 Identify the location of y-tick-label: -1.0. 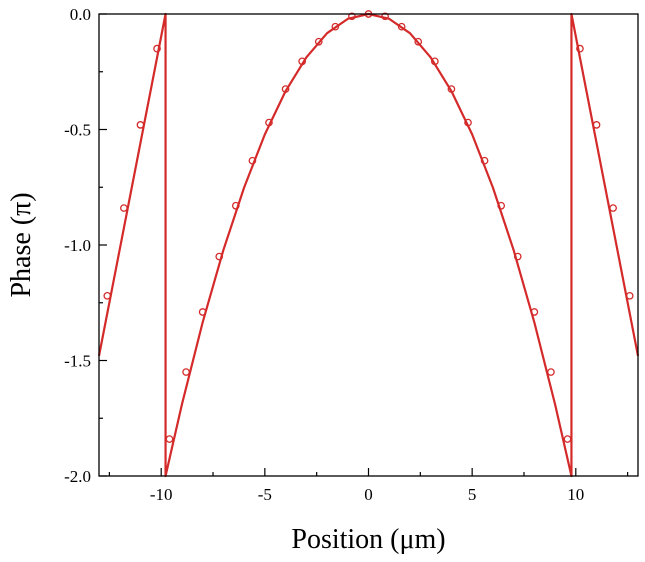
(77, 245).